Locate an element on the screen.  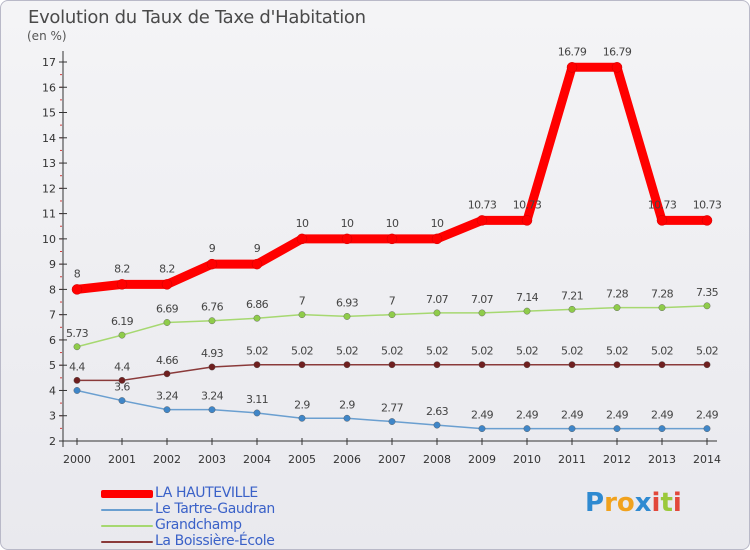
x-tick-label: 2001 is located at coordinates (122, 459).